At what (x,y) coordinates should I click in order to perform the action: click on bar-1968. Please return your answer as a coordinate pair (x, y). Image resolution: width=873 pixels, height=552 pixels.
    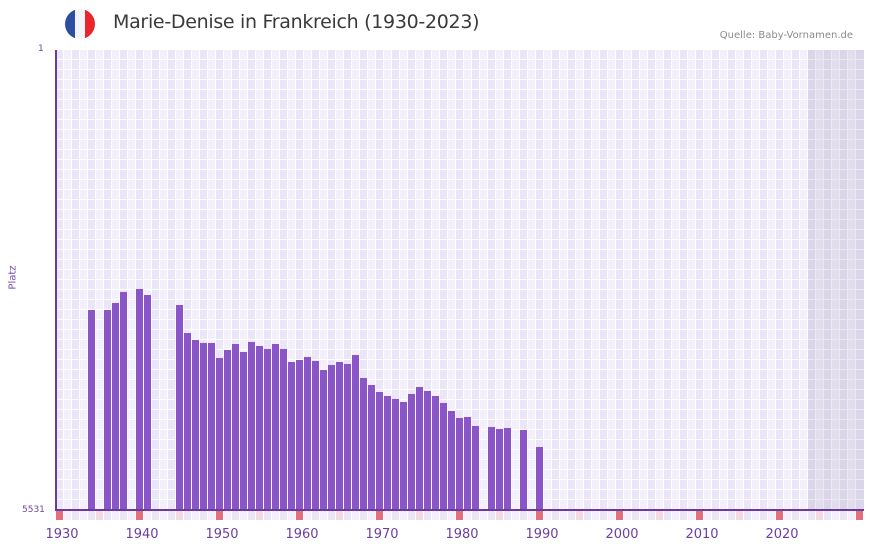
    Looking at the image, I should click on (363, 444).